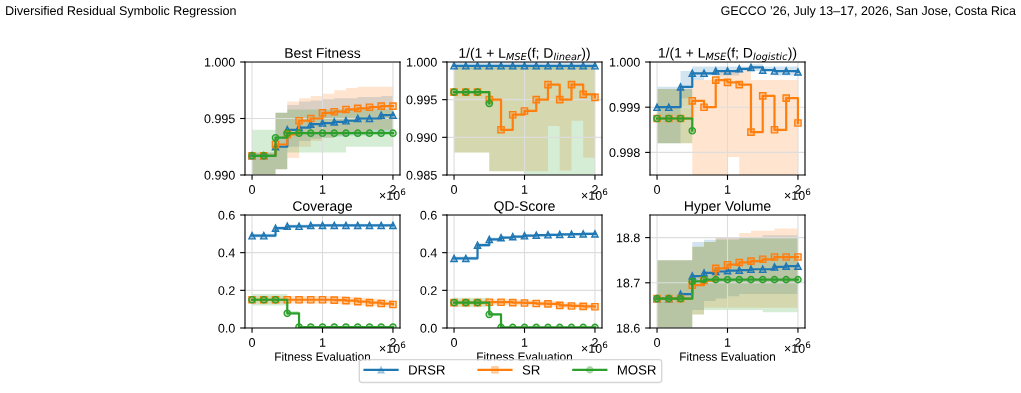 The image size is (1021, 393). I want to click on chart-title: 1/(1 + L$_{MSE}$(f; D$_{logistic}$)), so click(727, 54).